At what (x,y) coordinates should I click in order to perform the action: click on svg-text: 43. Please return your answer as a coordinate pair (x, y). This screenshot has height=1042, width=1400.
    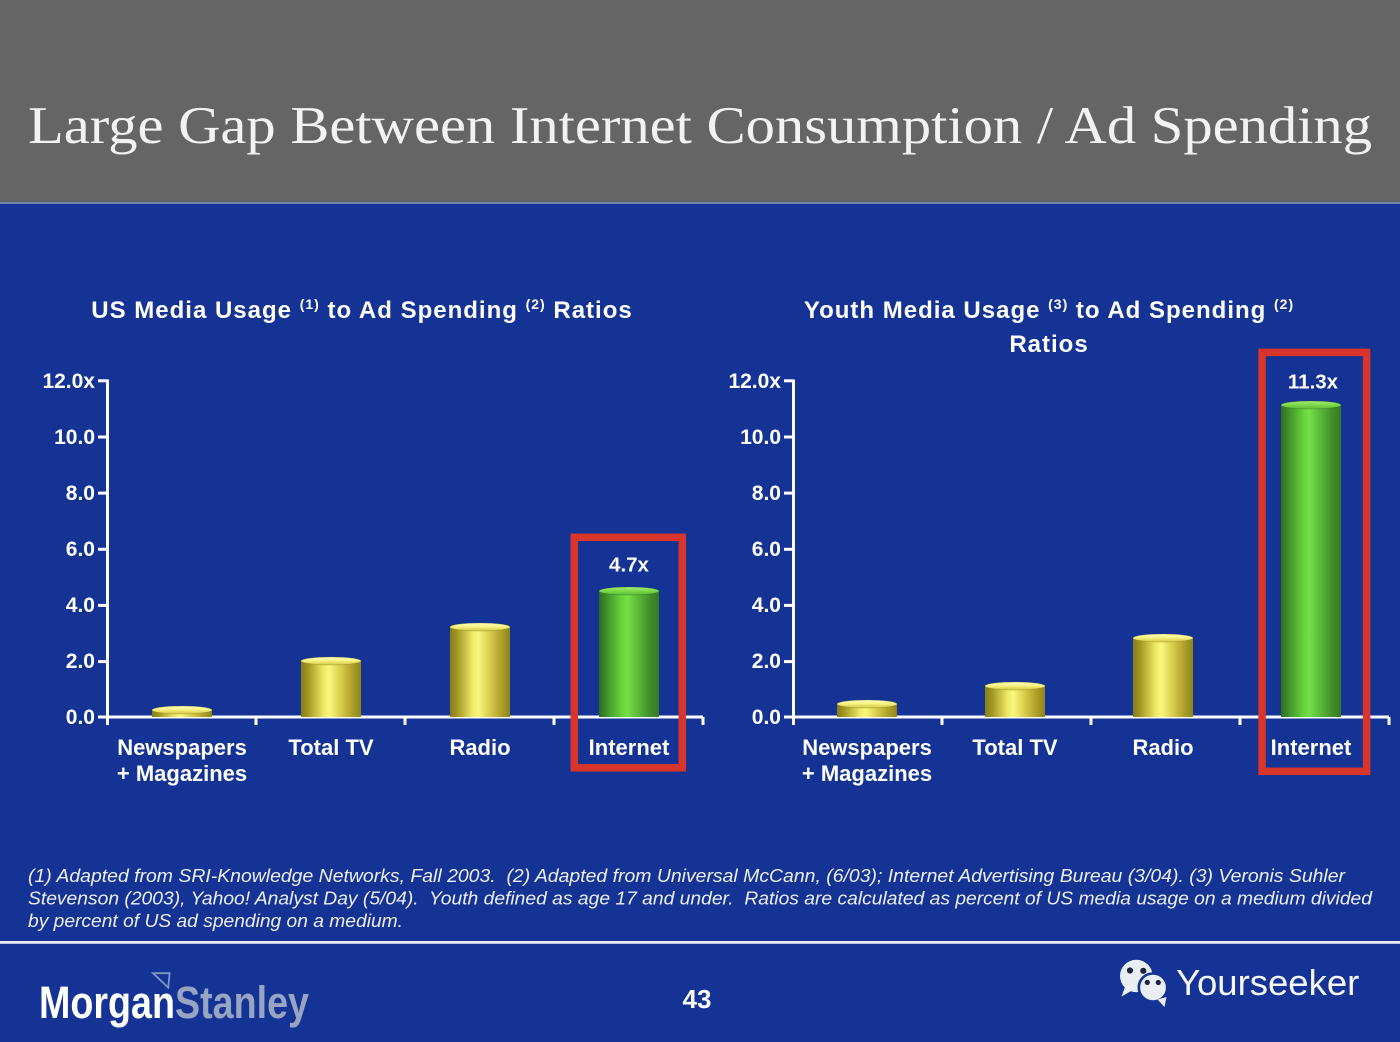
    Looking at the image, I should click on (697, 999).